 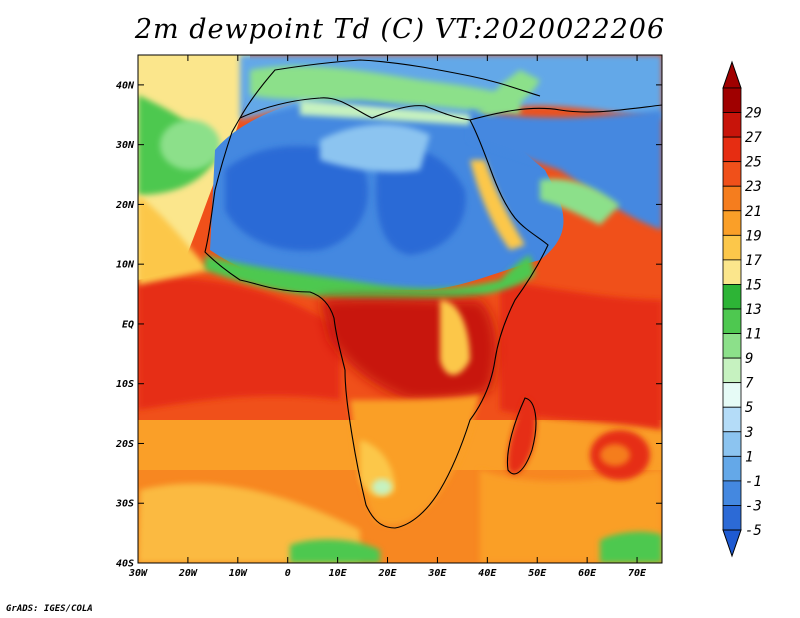 I want to click on colorbar-label: 25, so click(x=753, y=163).